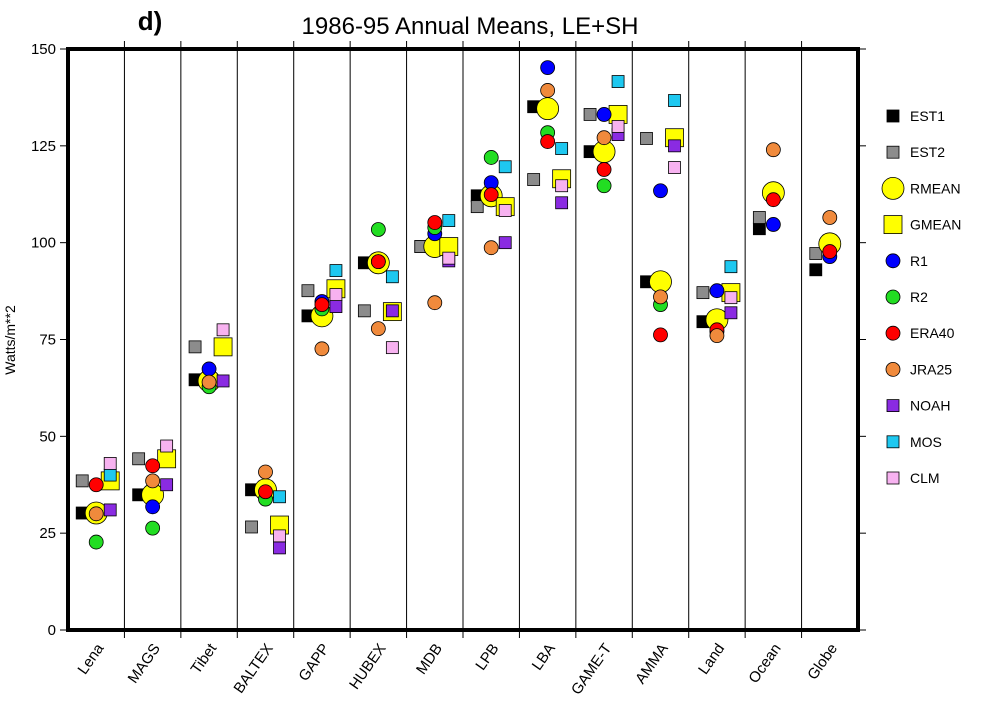  What do you see at coordinates (470, 26) in the screenshot?
I see `chart-title: 1986-95 Annual Means, LE+SH` at bounding box center [470, 26].